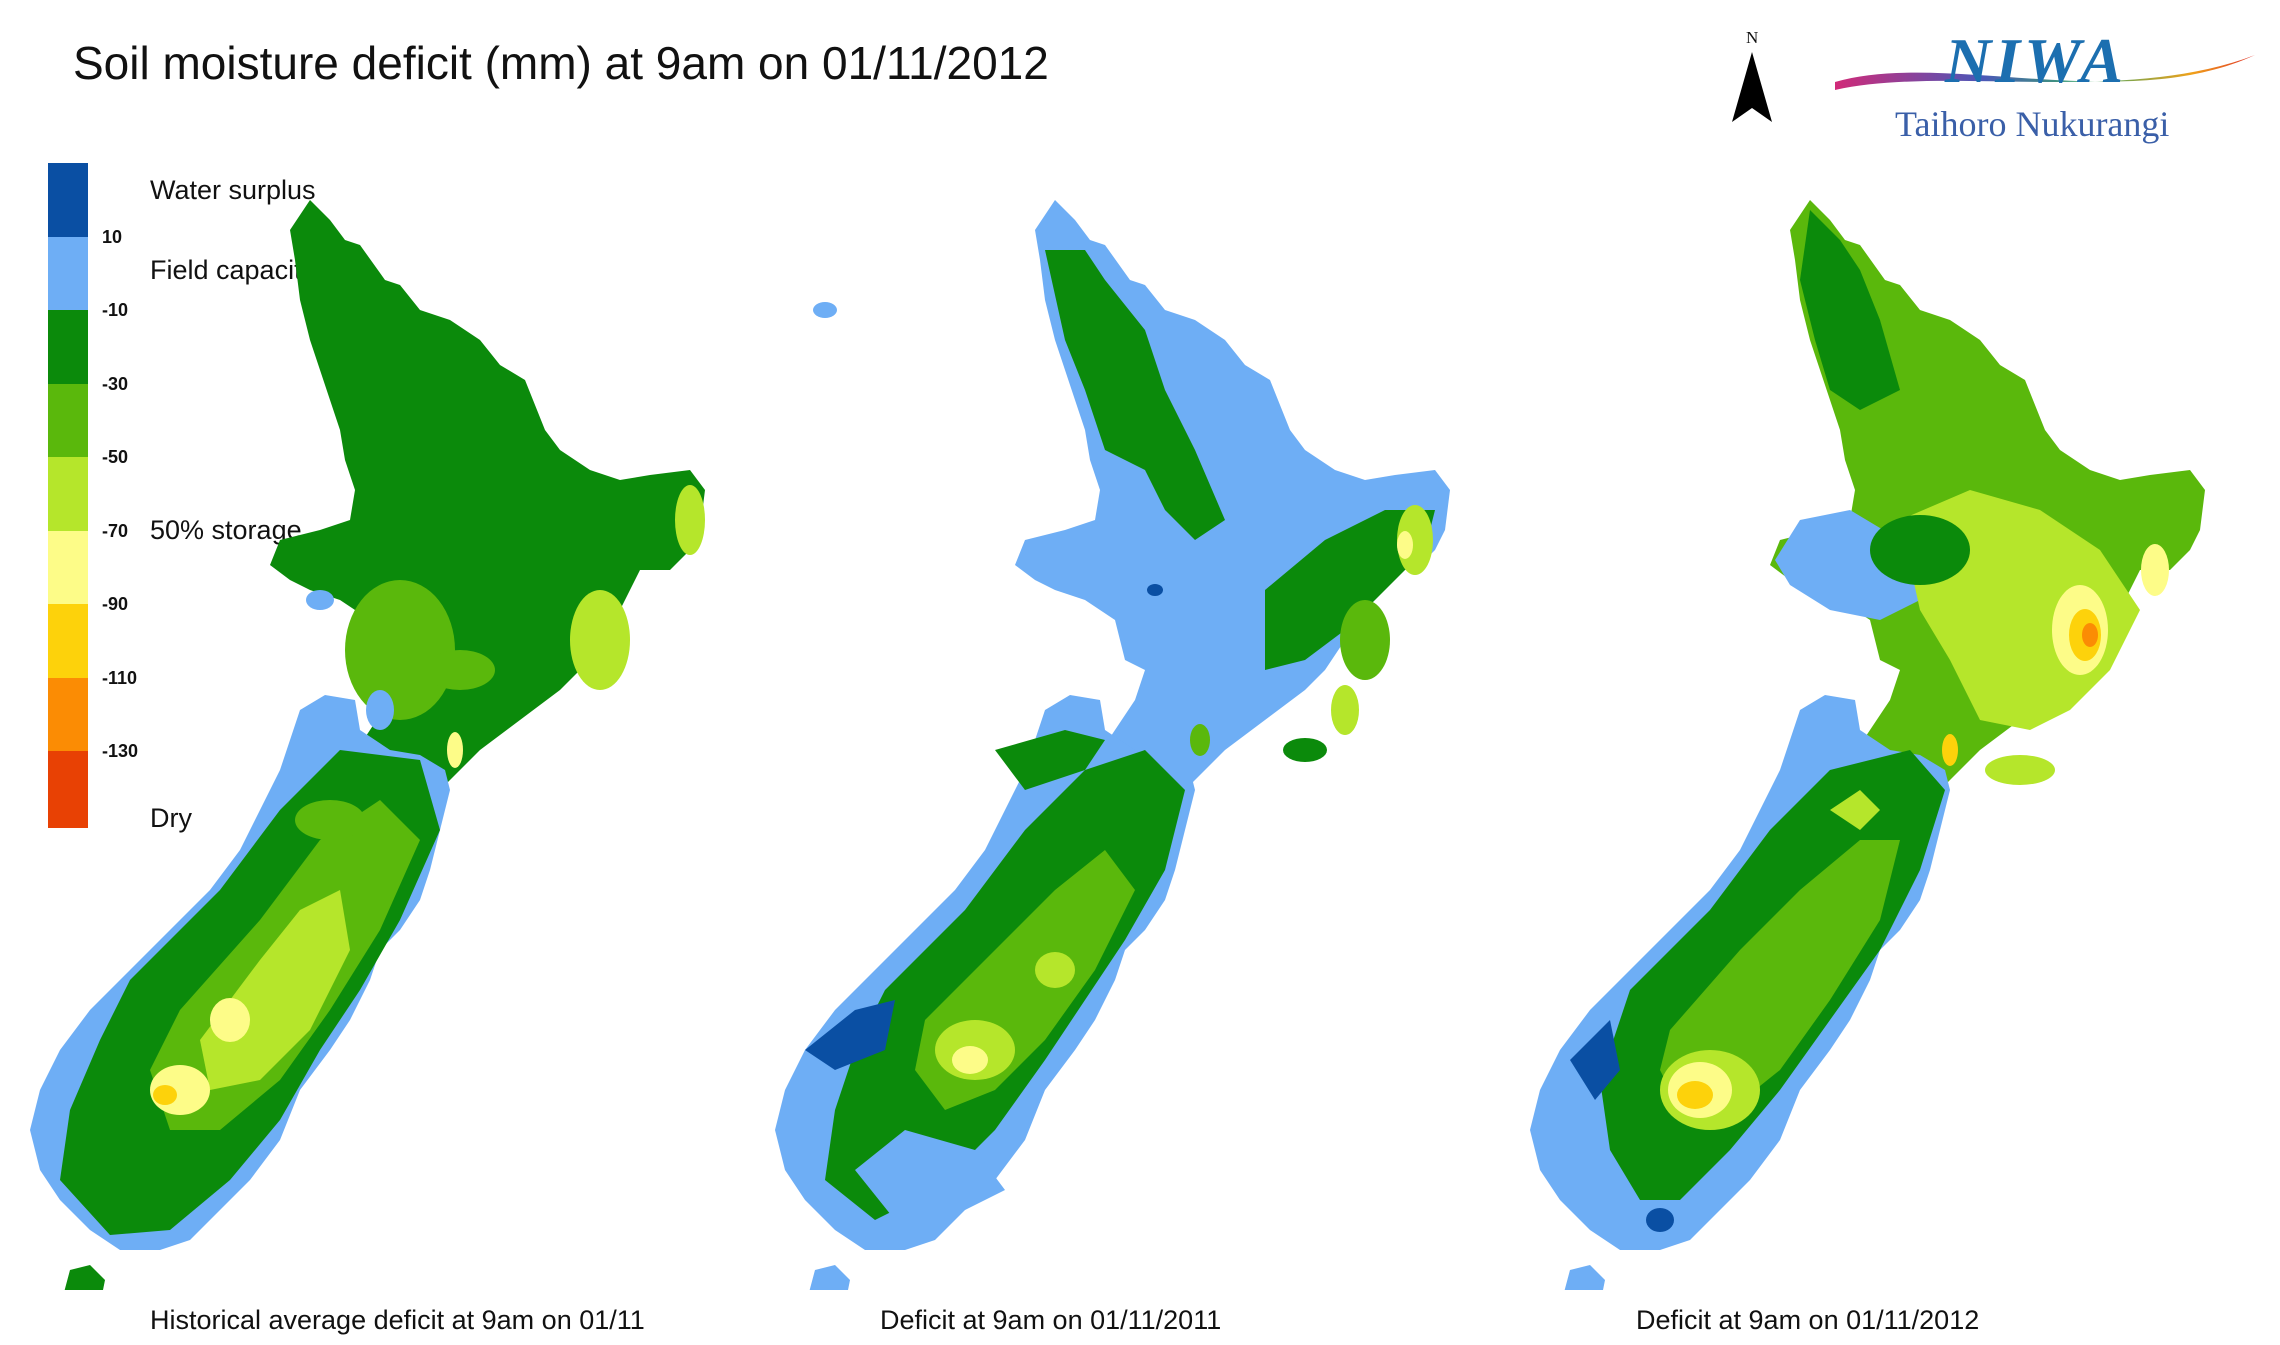 The width and height of the screenshot is (2280, 1345). I want to click on legend-tick: -30, so click(115, 384).